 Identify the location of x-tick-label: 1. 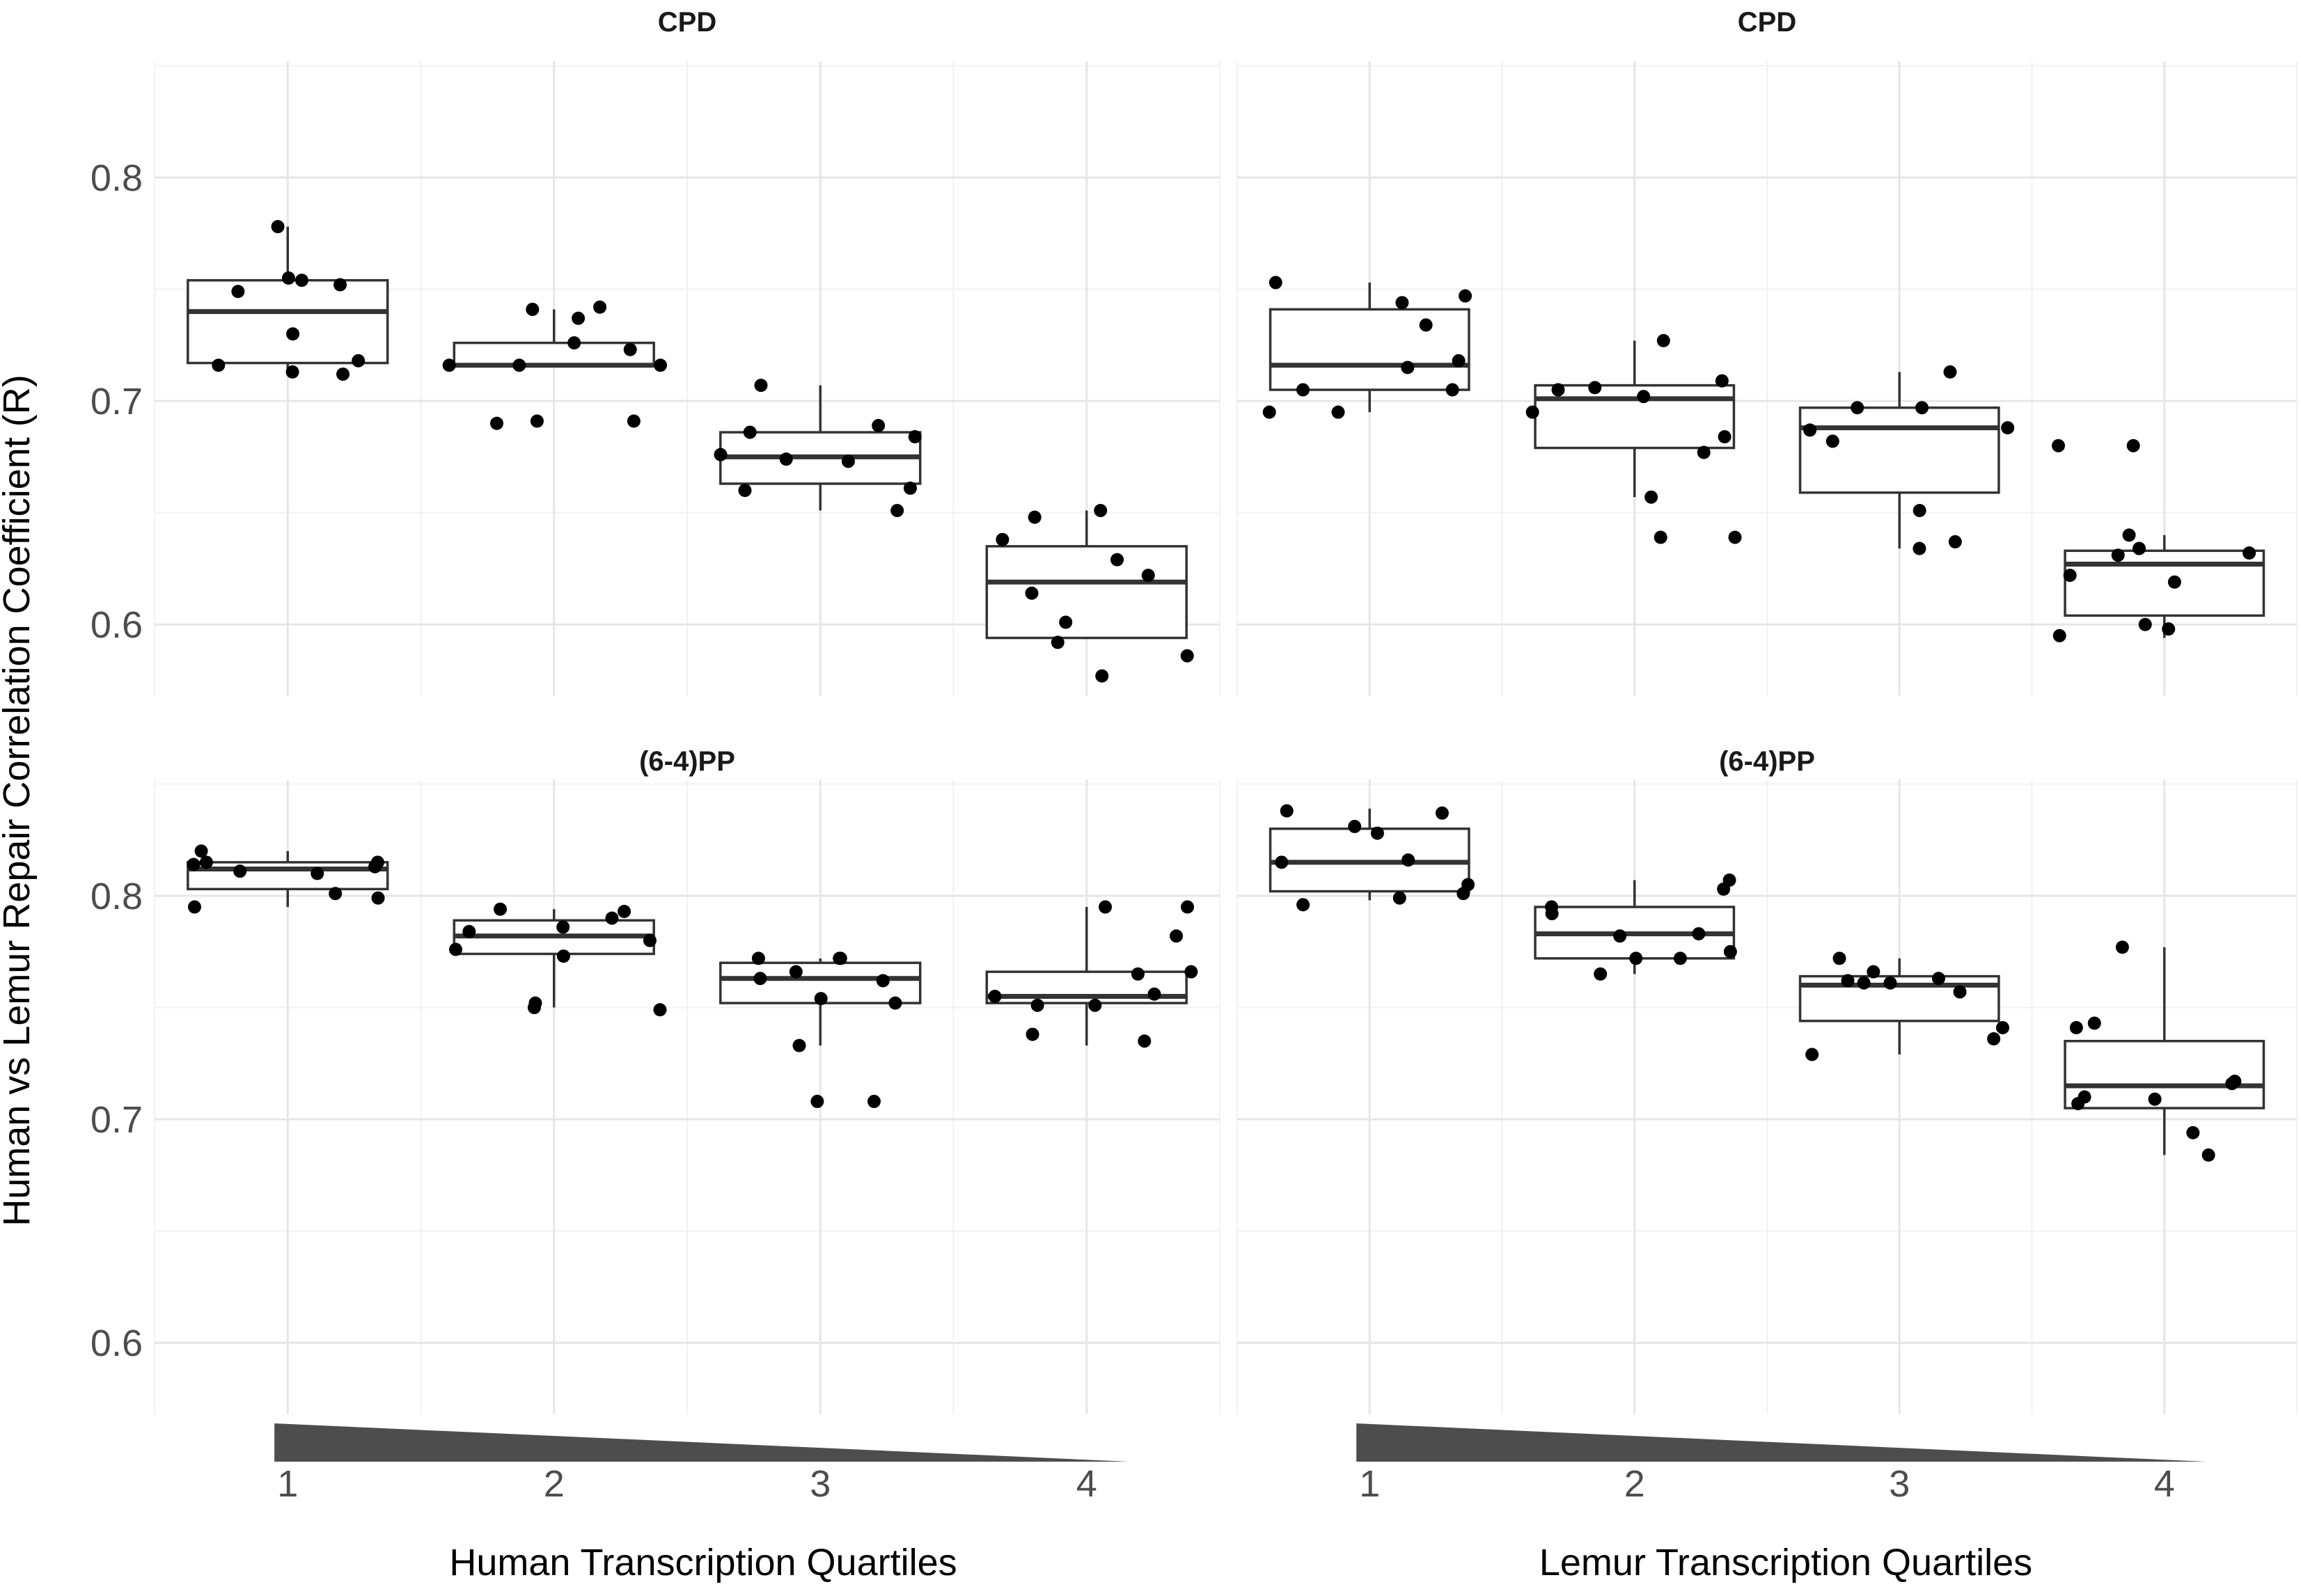
(287, 1484).